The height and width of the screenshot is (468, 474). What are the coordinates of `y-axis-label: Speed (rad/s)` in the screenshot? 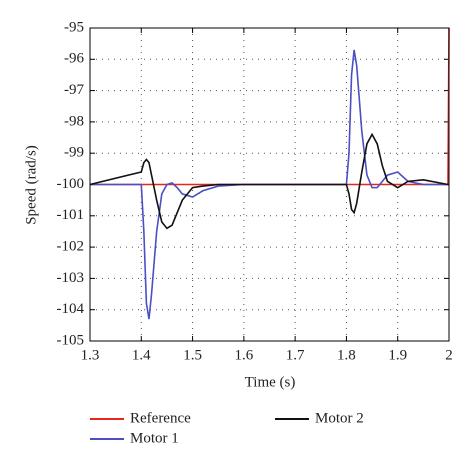 It's located at (31, 185).